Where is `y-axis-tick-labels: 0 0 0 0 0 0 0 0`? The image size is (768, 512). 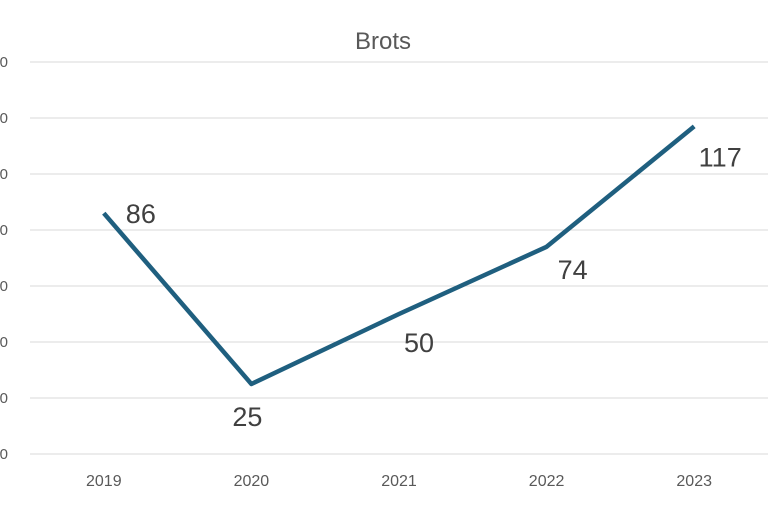 y-axis-tick-labels: 0 0 0 0 0 0 0 0 is located at coordinates (4, 258).